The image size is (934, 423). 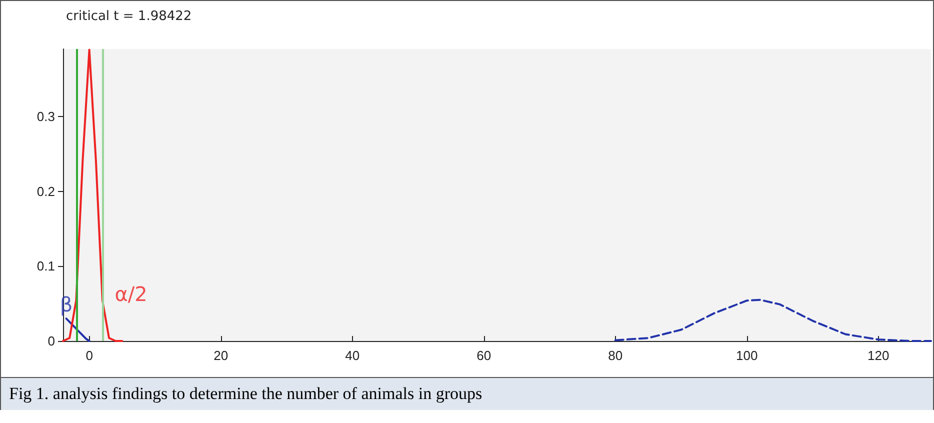 What do you see at coordinates (45, 116) in the screenshot?
I see `y-tick-label: 0.3` at bounding box center [45, 116].